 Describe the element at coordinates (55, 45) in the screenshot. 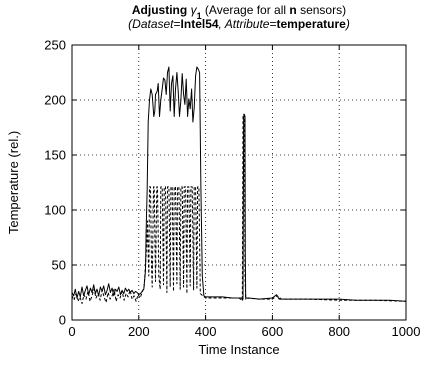

I see `y-tick-label: 250` at that location.